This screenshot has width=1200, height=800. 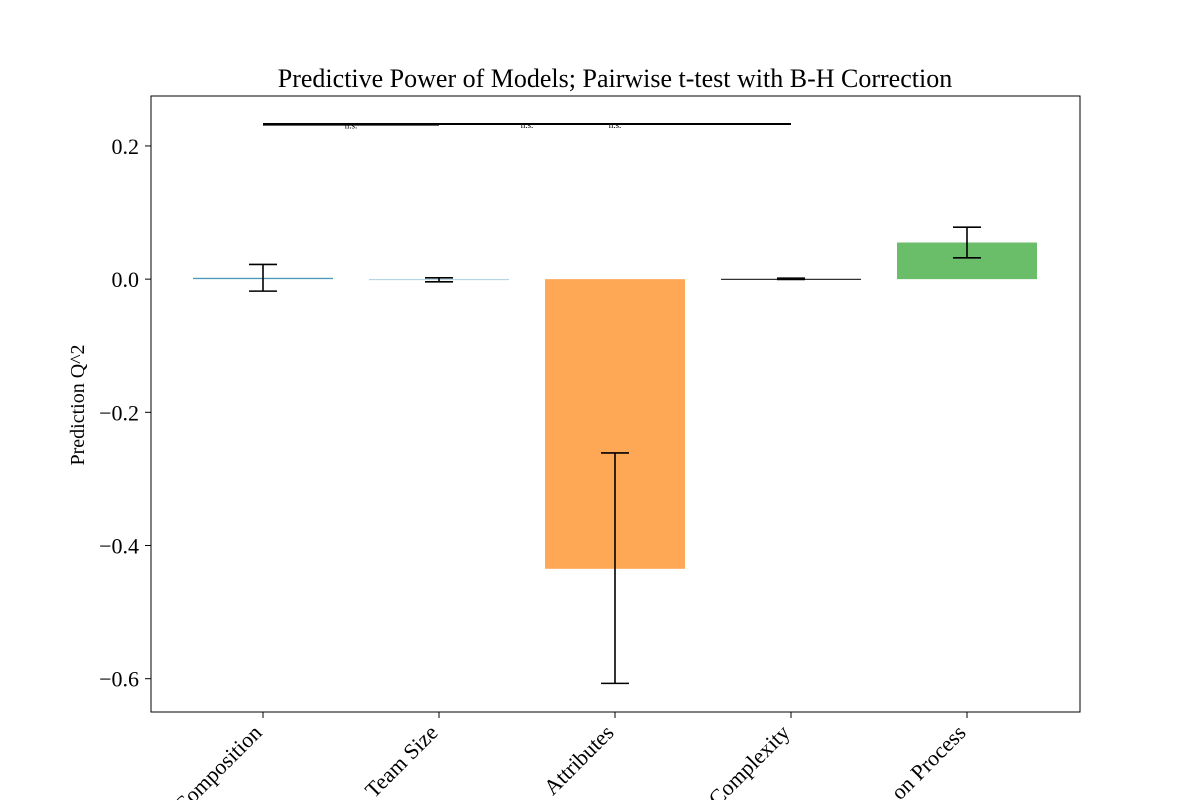 What do you see at coordinates (579, 760) in the screenshot?
I see `x-tick-label: Attributes` at bounding box center [579, 760].